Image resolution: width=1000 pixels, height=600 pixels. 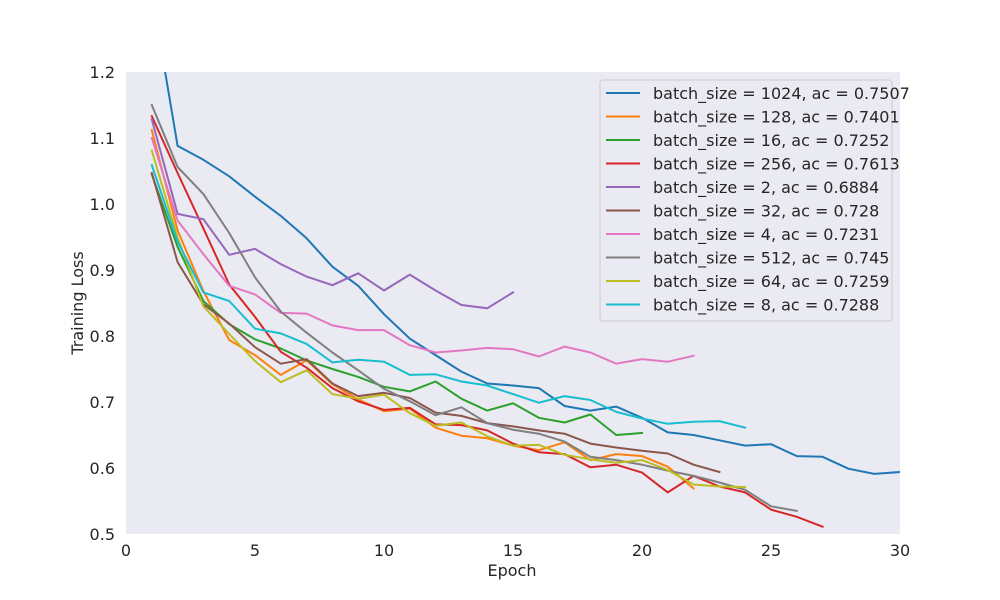 I want to click on y-tick-label: 0.7, so click(x=102, y=402).